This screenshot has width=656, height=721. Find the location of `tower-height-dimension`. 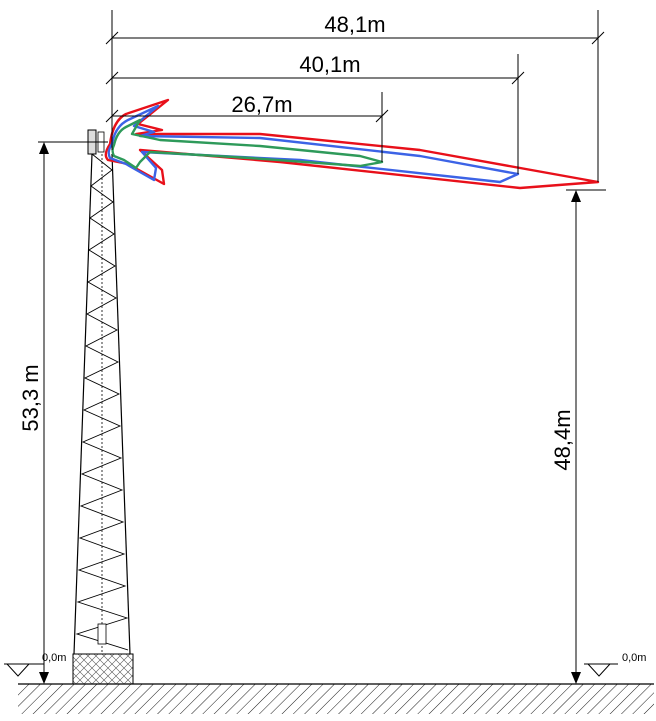

tower-height-dimension is located at coordinates (73, 412).